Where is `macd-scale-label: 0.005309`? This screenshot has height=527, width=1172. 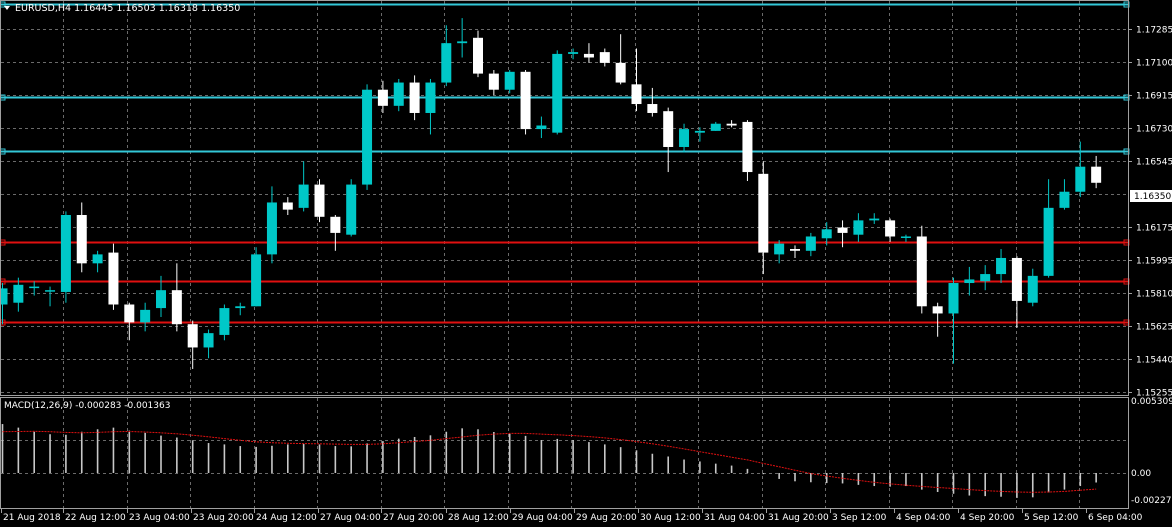 macd-scale-label: 0.005309 is located at coordinates (1151, 402).